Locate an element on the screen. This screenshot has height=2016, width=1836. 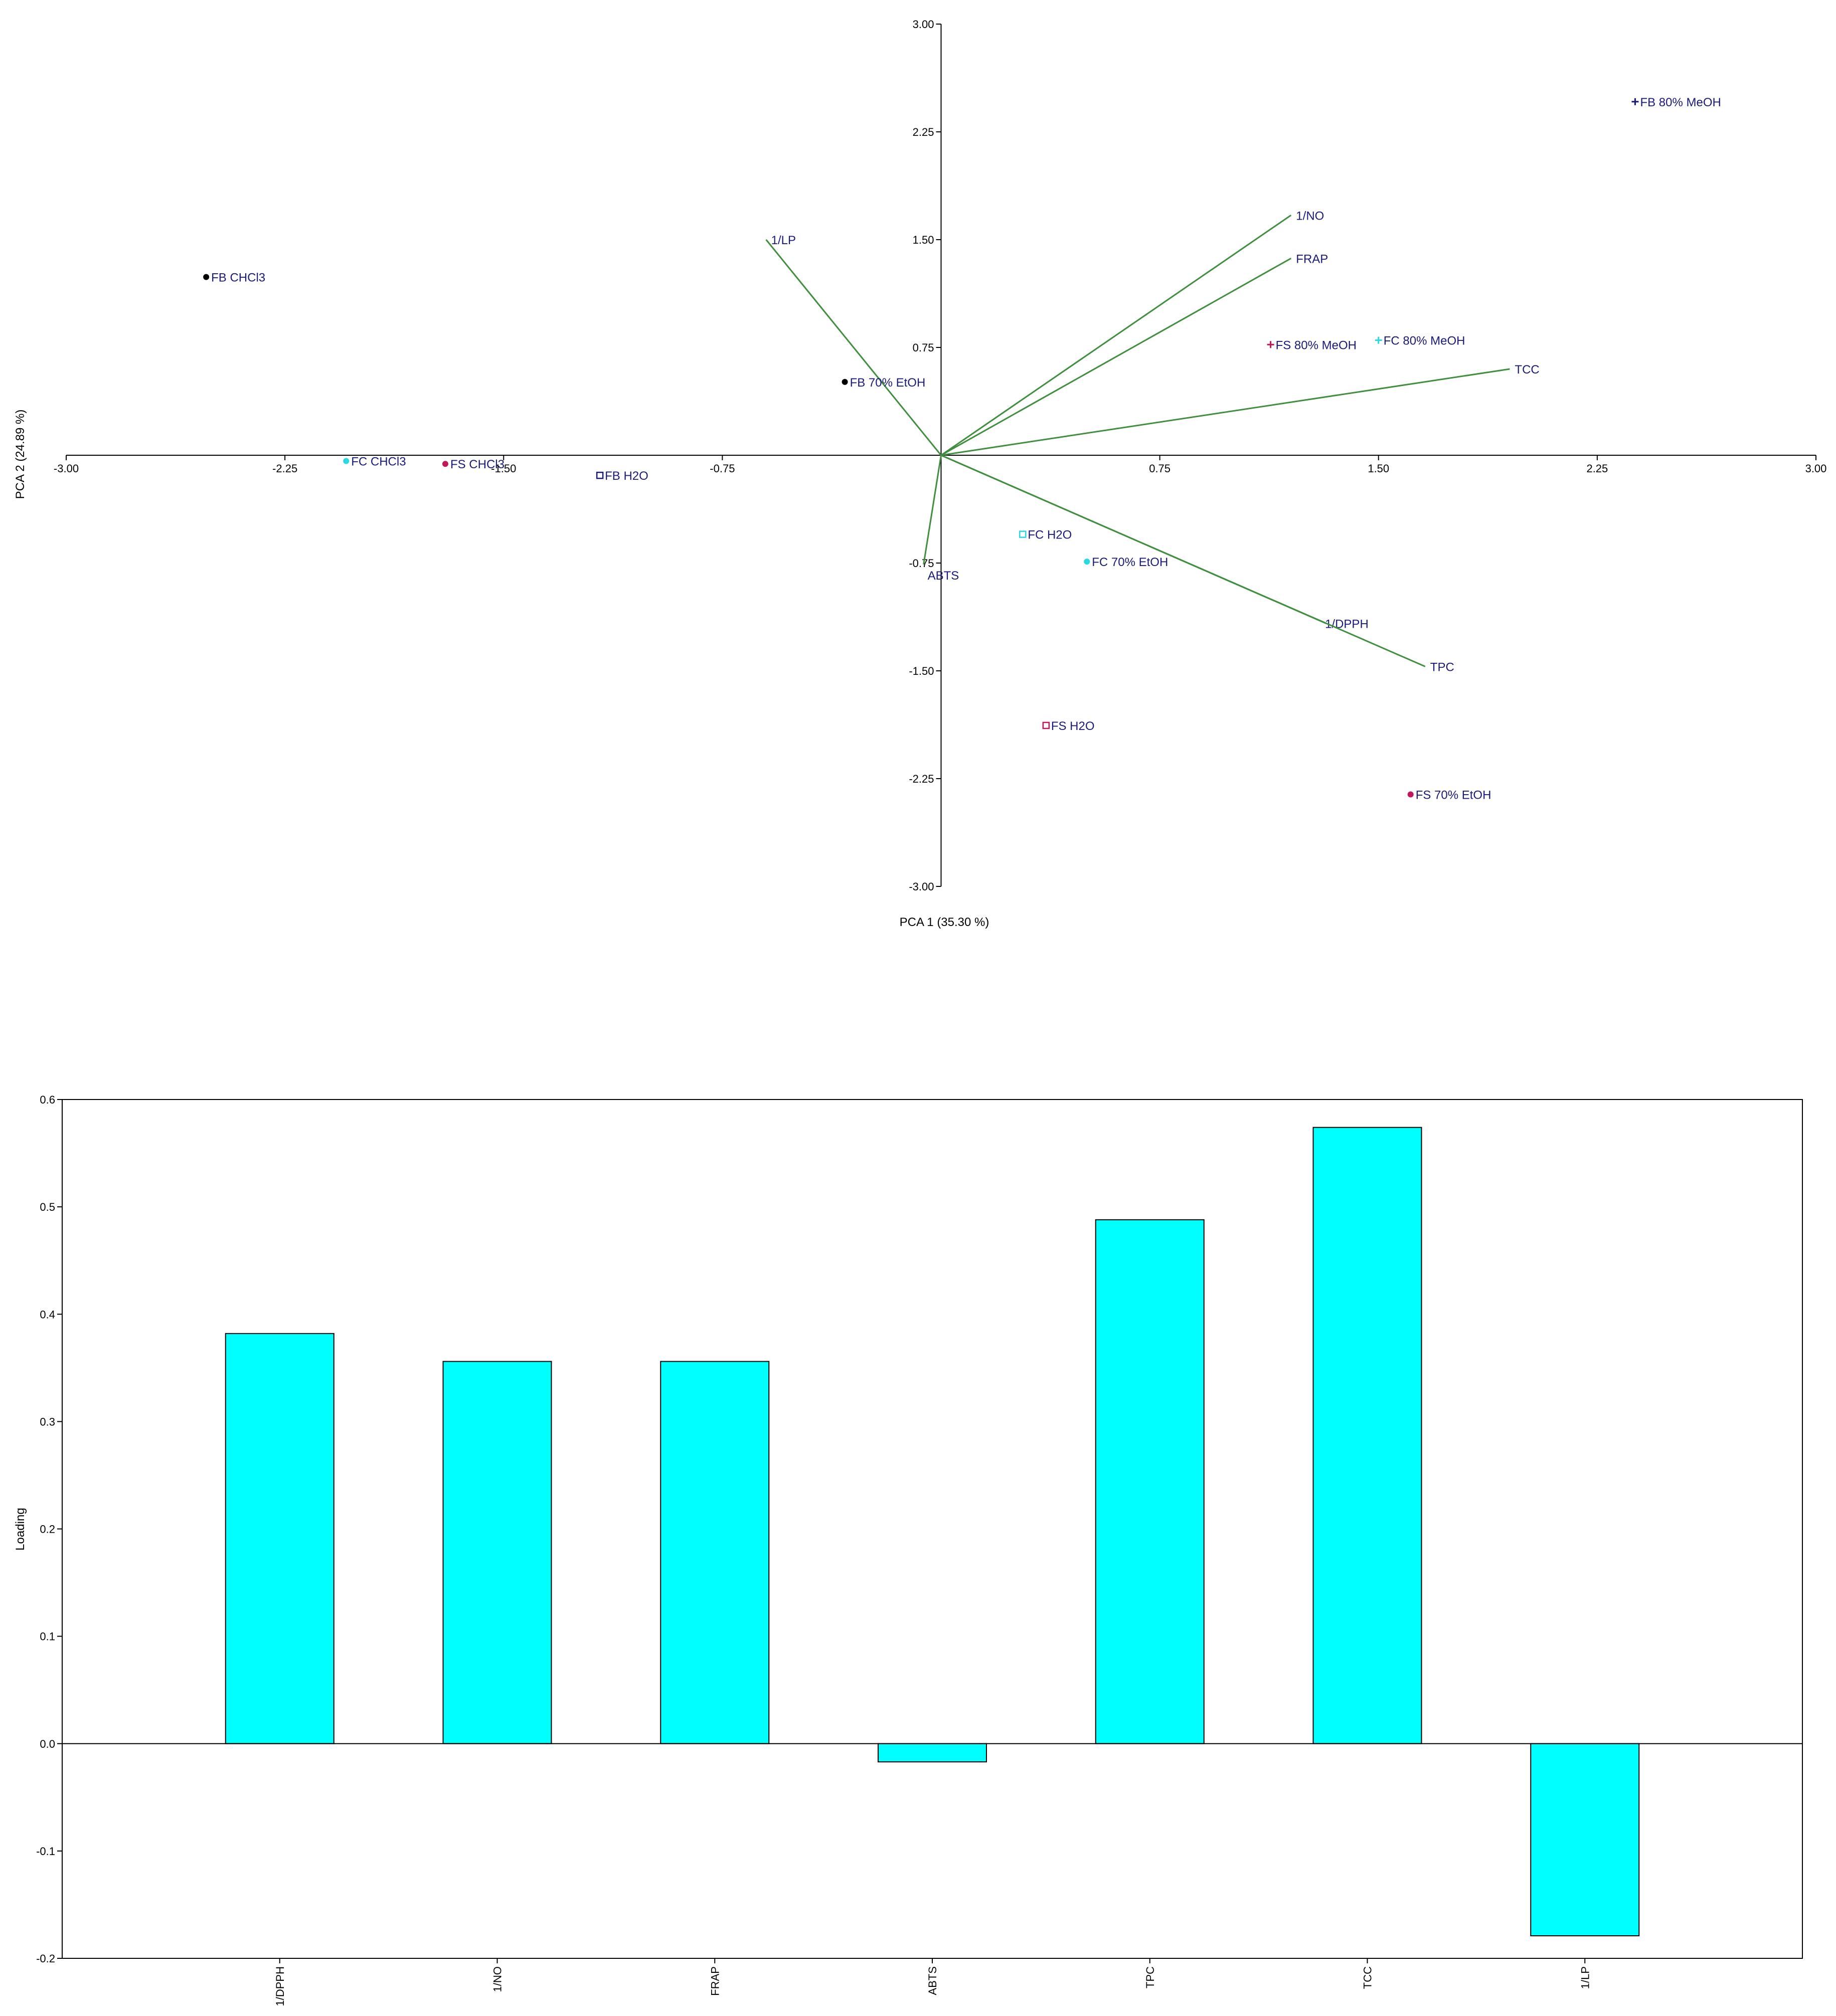
bar-category-labels: 1/DPPH 1/NO FRAP ABTS TPC TCC 1/LP is located at coordinates (932, 1982).